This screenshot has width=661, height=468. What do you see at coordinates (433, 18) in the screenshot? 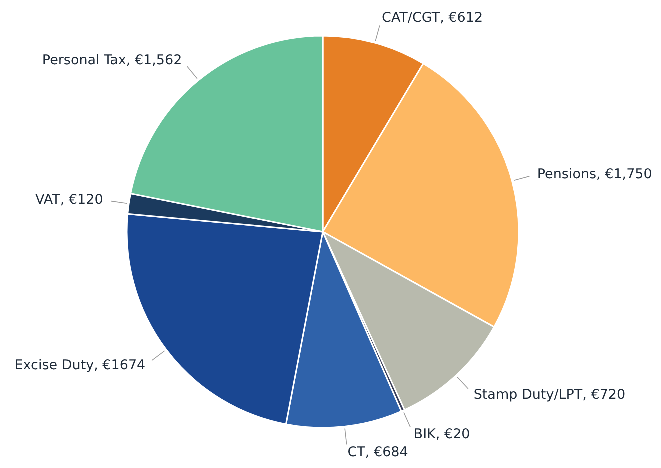
I see `slice-label: CAT/CGT, €612` at bounding box center [433, 18].